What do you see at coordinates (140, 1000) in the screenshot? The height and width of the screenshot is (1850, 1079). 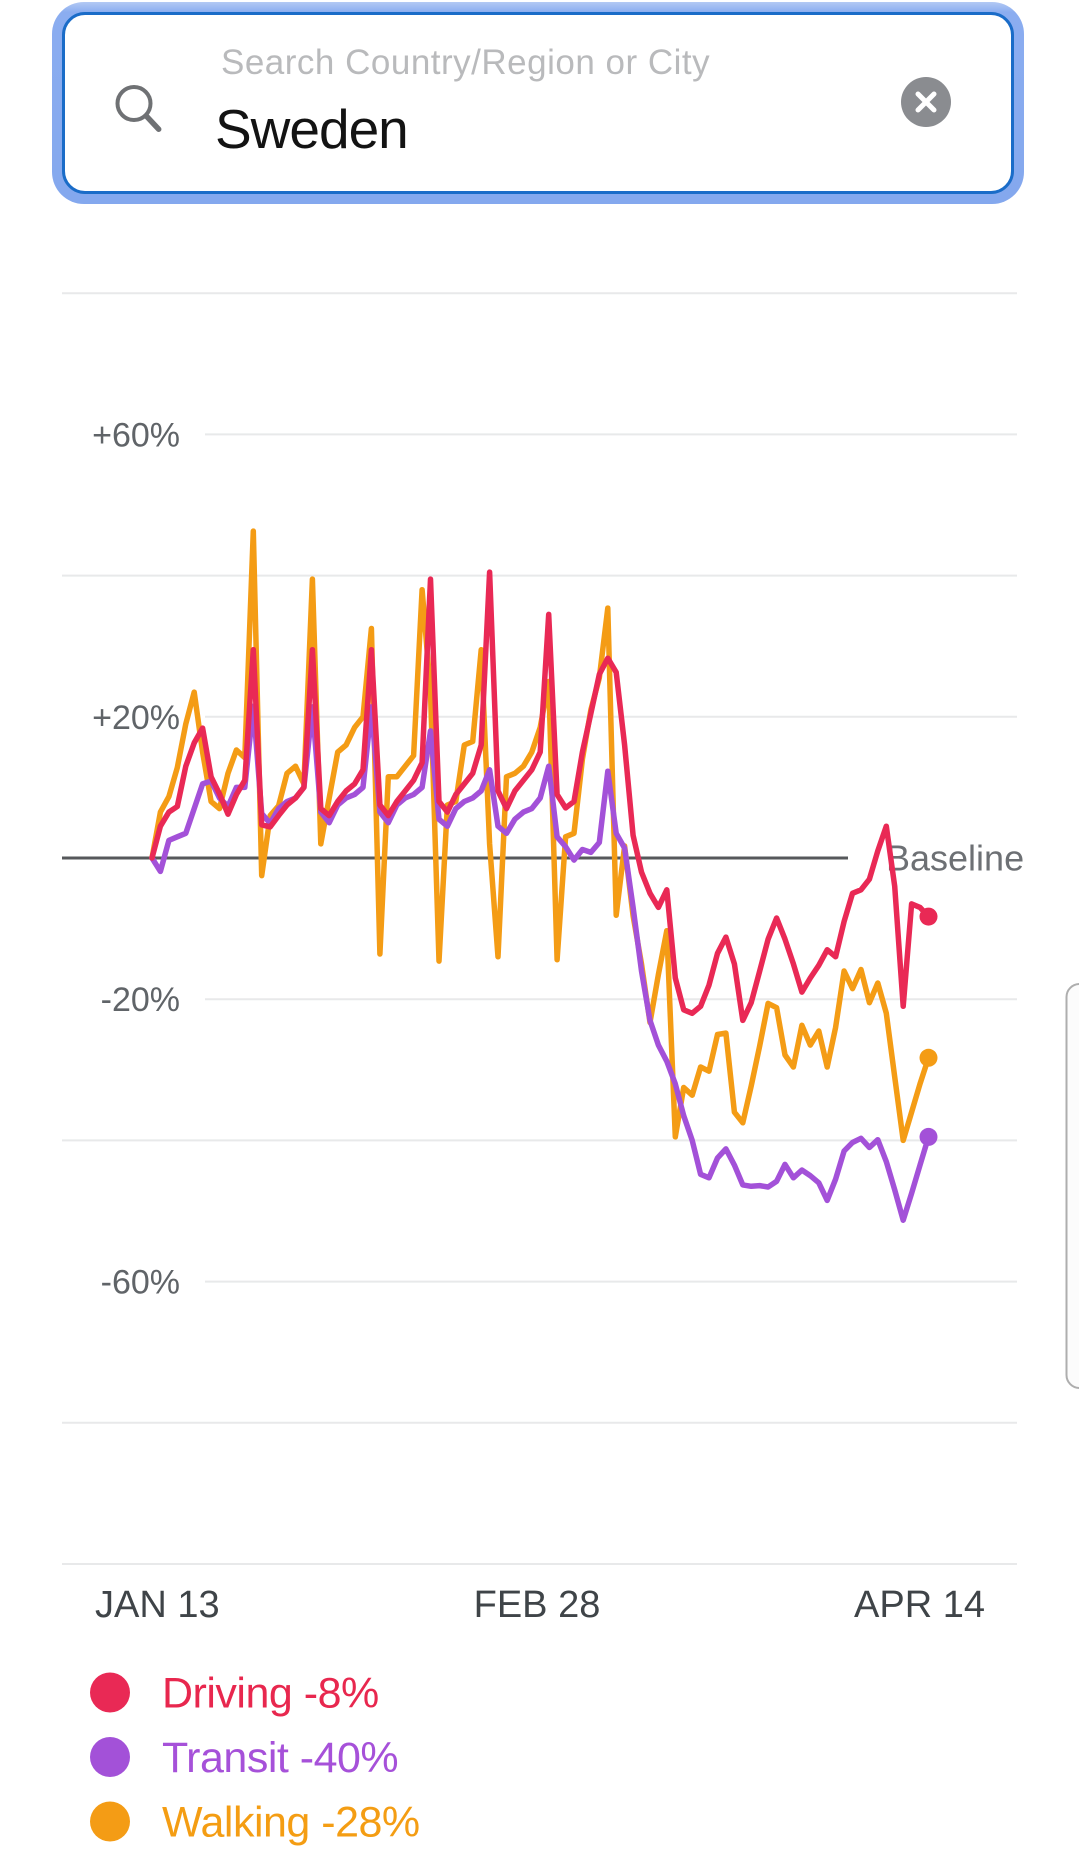 I see `svg-text: -20%` at bounding box center [140, 1000].